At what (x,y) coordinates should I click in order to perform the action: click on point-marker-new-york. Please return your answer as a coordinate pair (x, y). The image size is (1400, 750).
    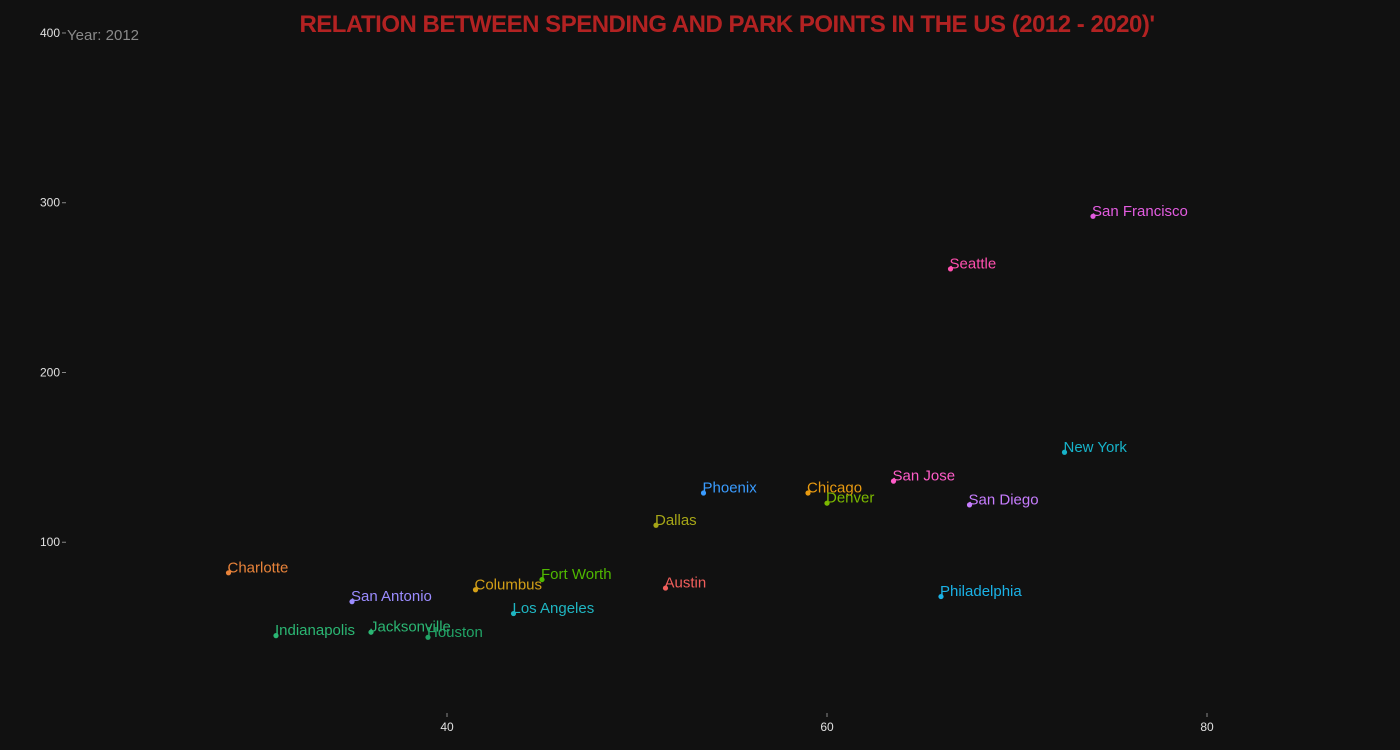
    Looking at the image, I should click on (1064, 452).